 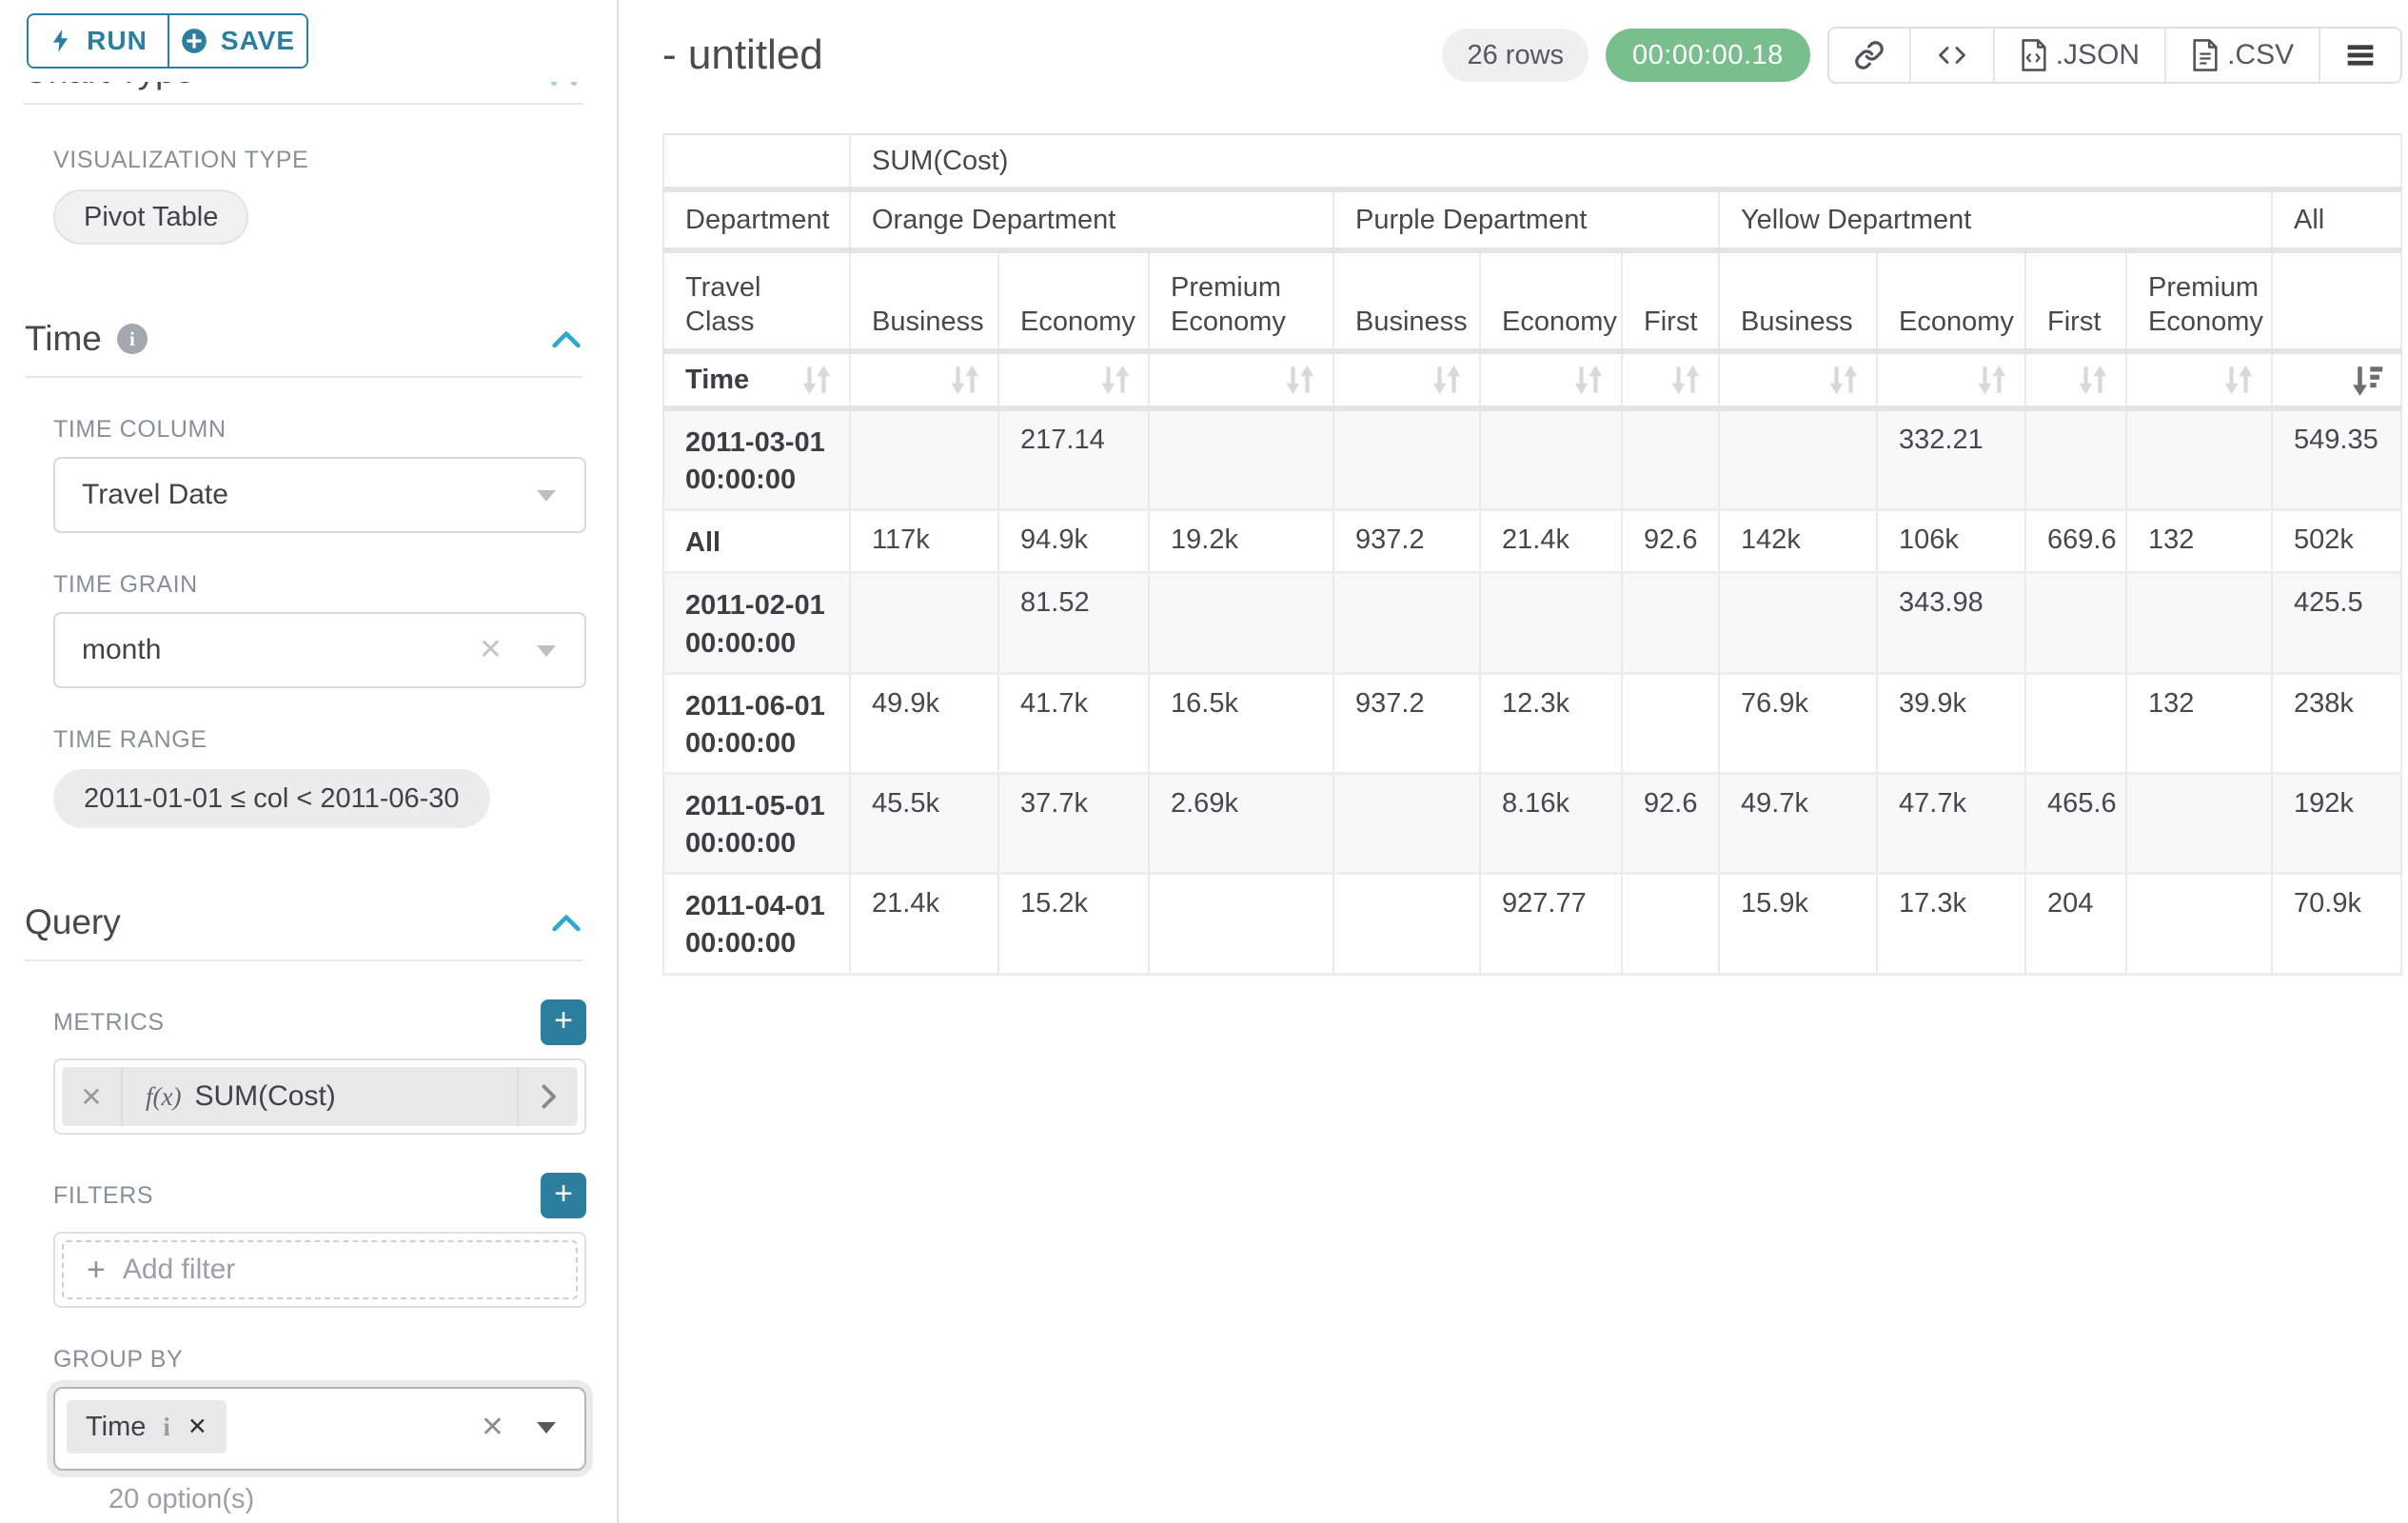 I want to click on time-column-select: Travel Date, so click(x=319, y=495).